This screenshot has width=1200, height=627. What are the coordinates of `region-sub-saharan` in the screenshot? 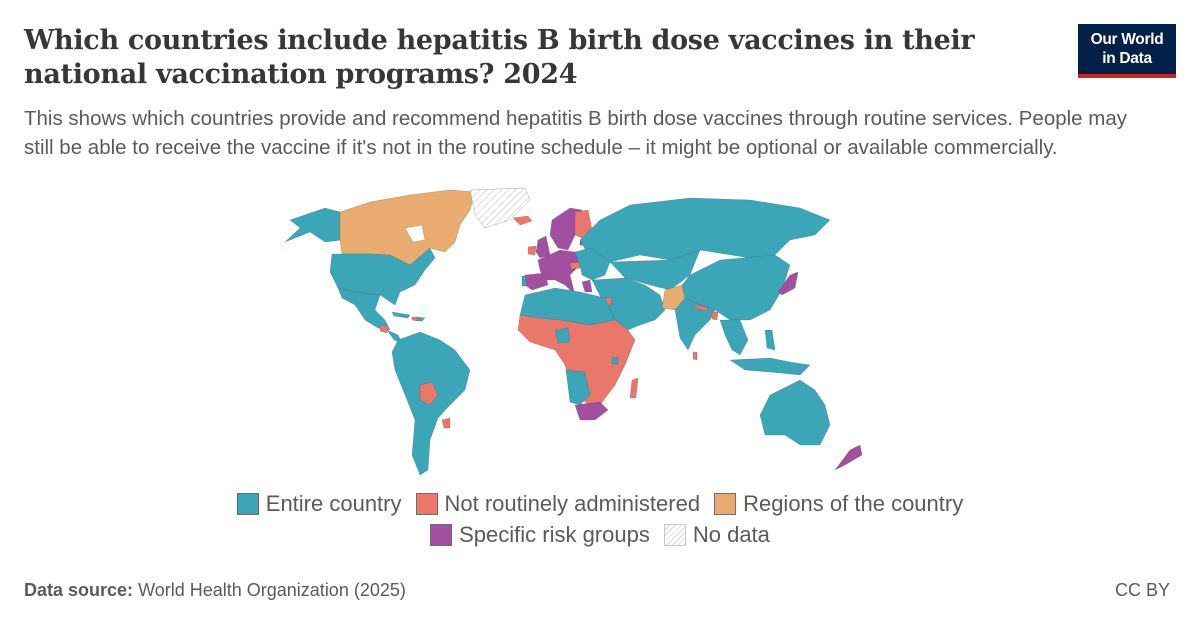 It's located at (576, 360).